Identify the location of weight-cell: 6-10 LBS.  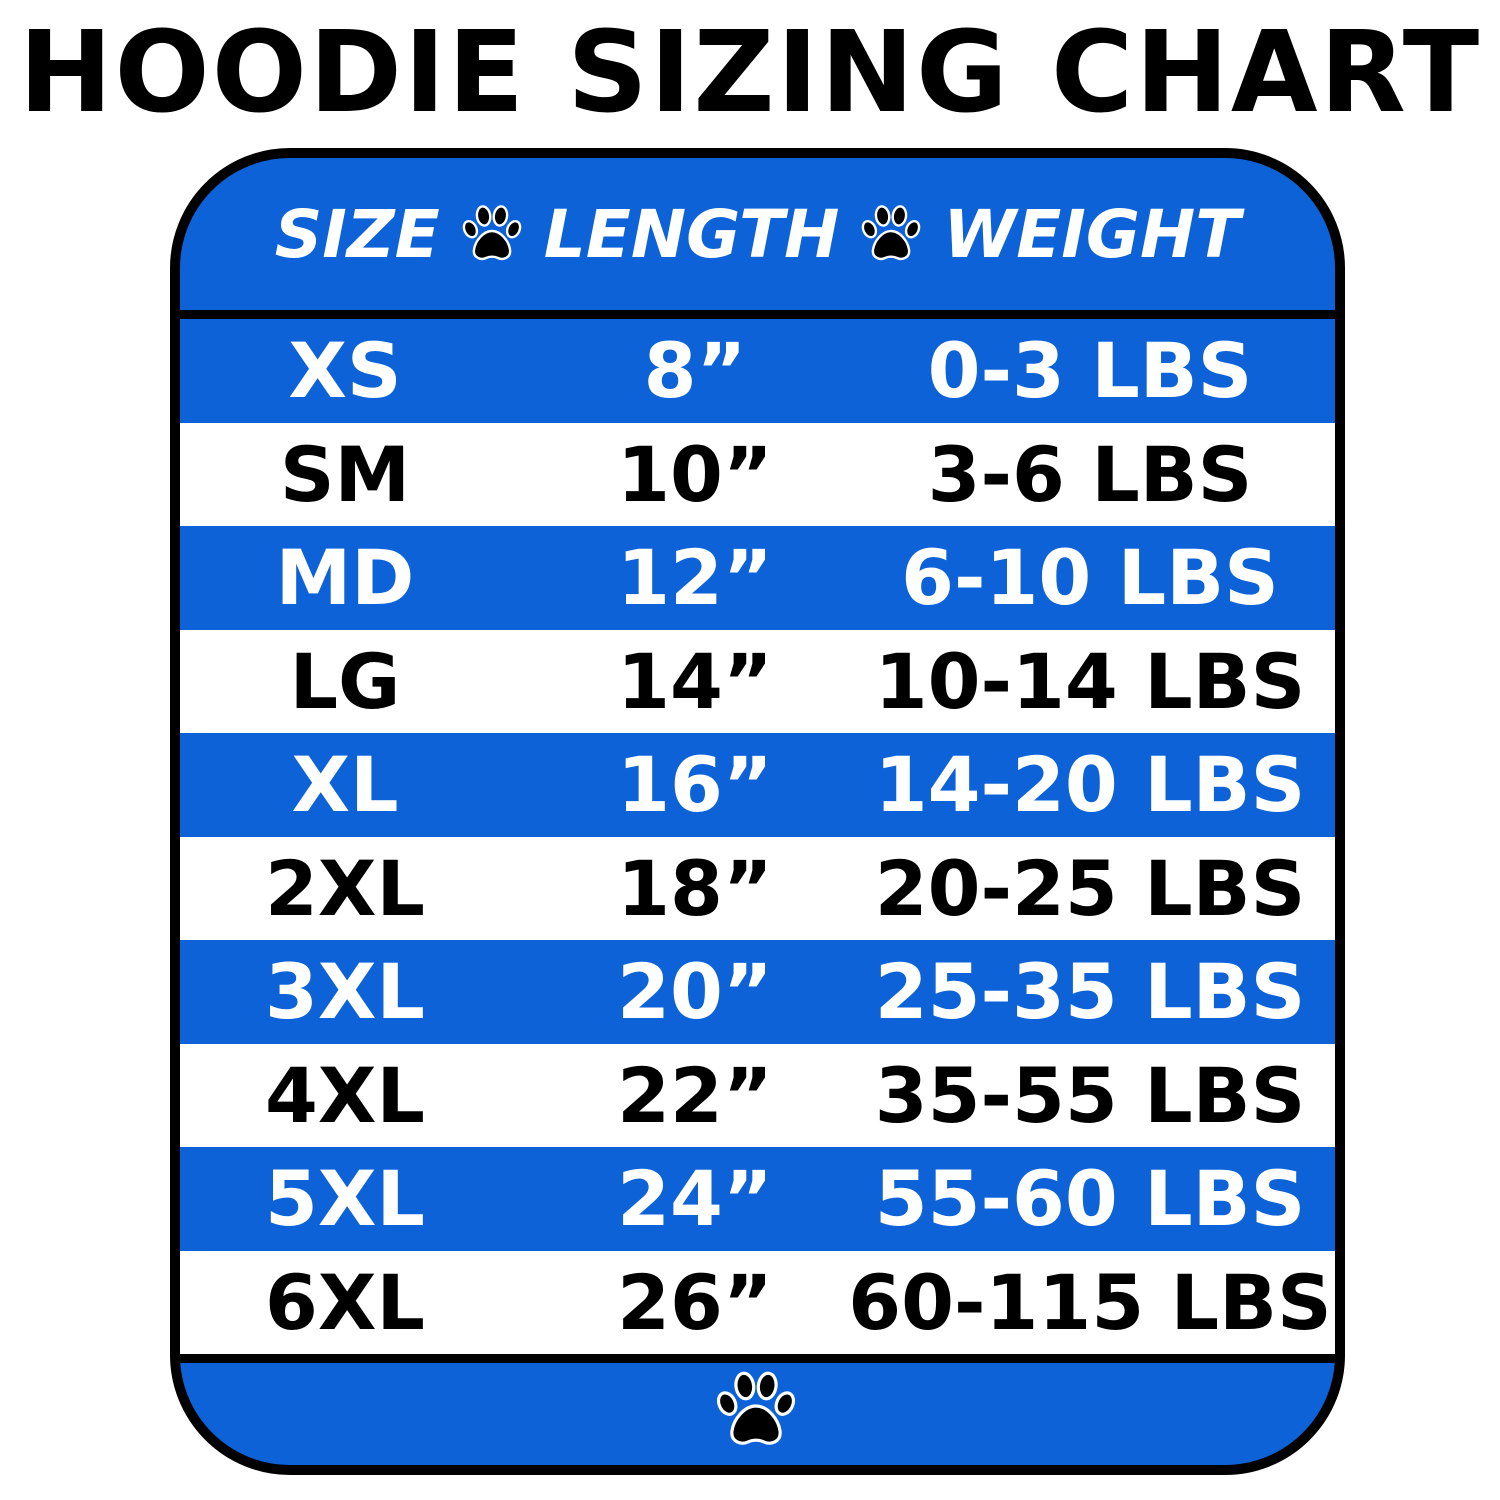
(1090, 578).